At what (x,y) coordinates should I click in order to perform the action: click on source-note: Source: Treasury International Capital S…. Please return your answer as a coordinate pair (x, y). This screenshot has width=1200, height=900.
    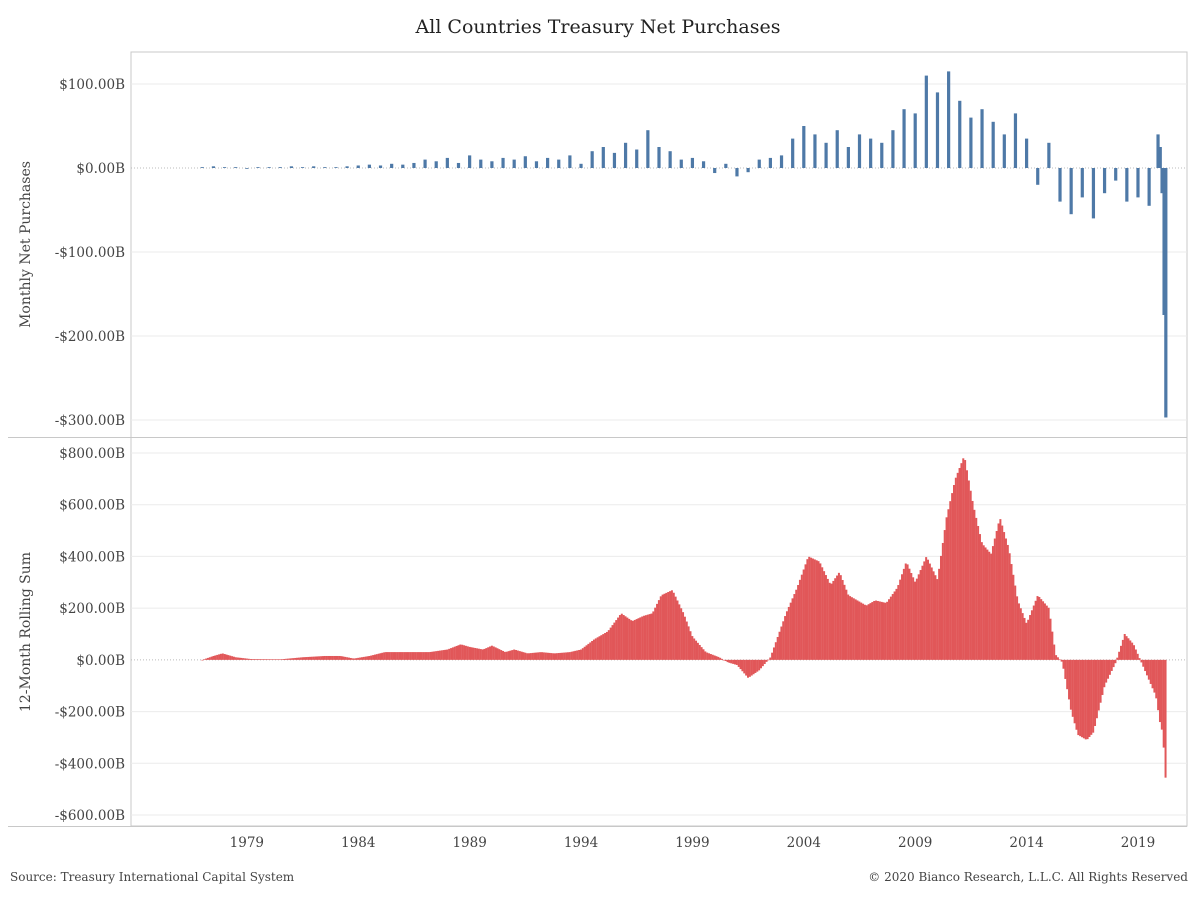
    Looking at the image, I should click on (152, 877).